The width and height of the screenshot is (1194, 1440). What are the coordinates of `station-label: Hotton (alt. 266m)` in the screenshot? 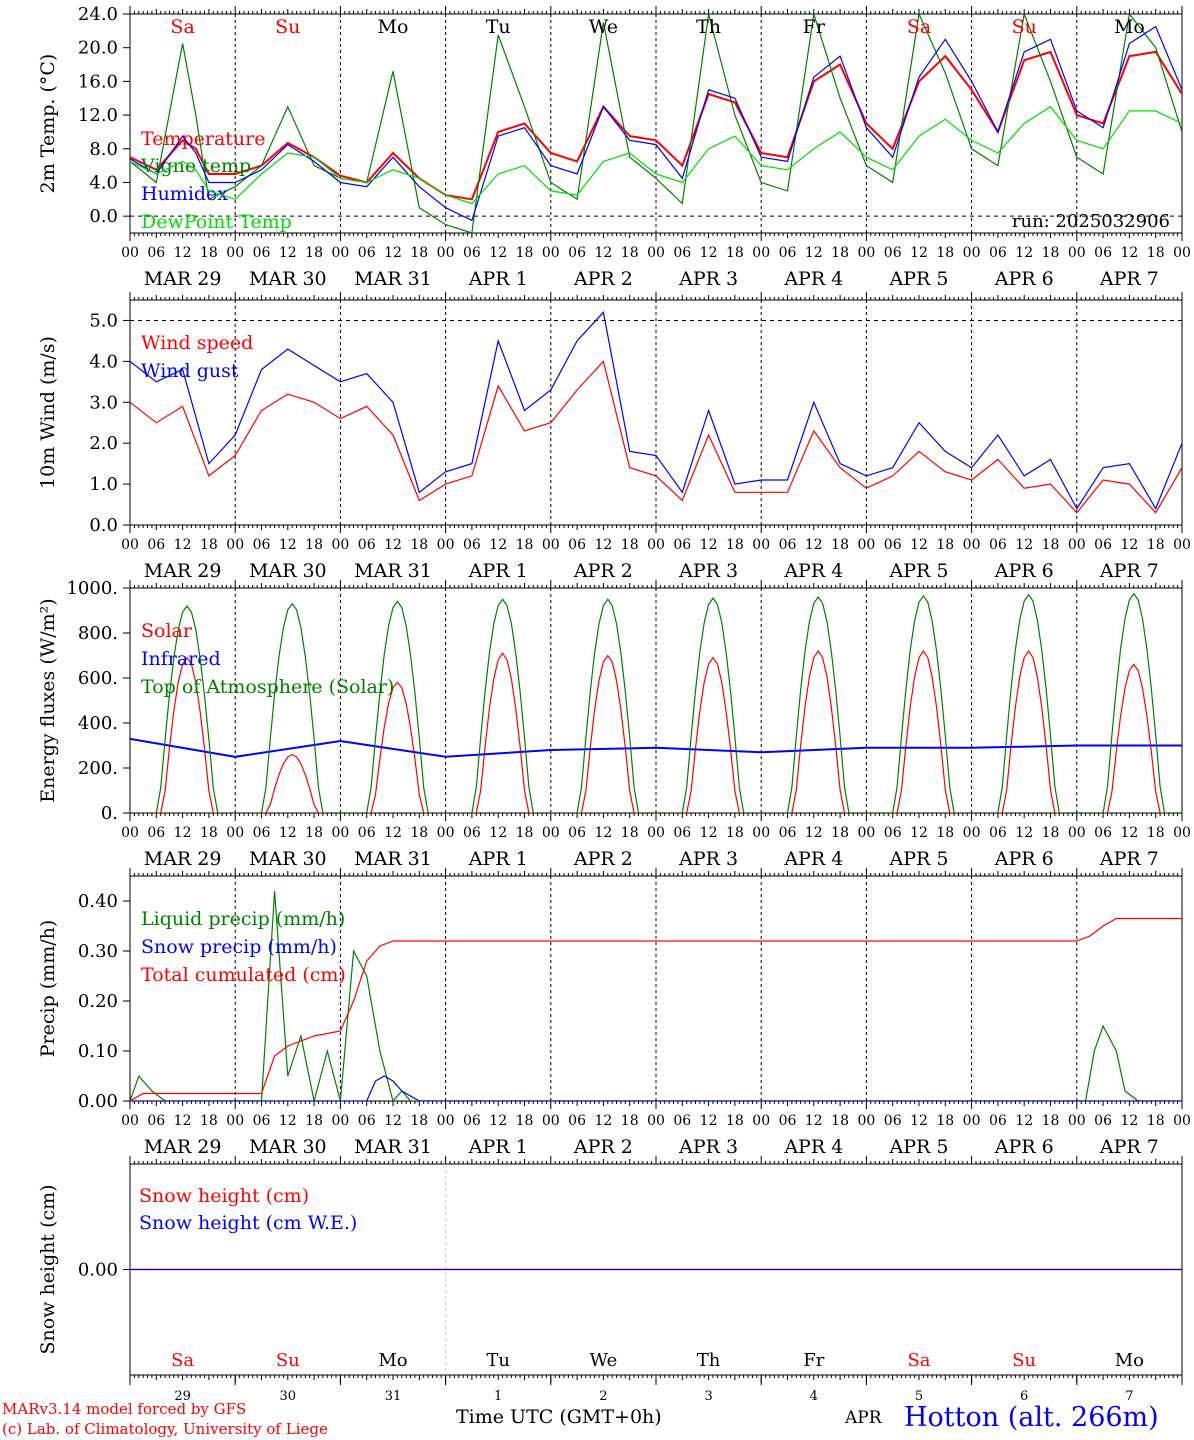 It's located at (1031, 1417).